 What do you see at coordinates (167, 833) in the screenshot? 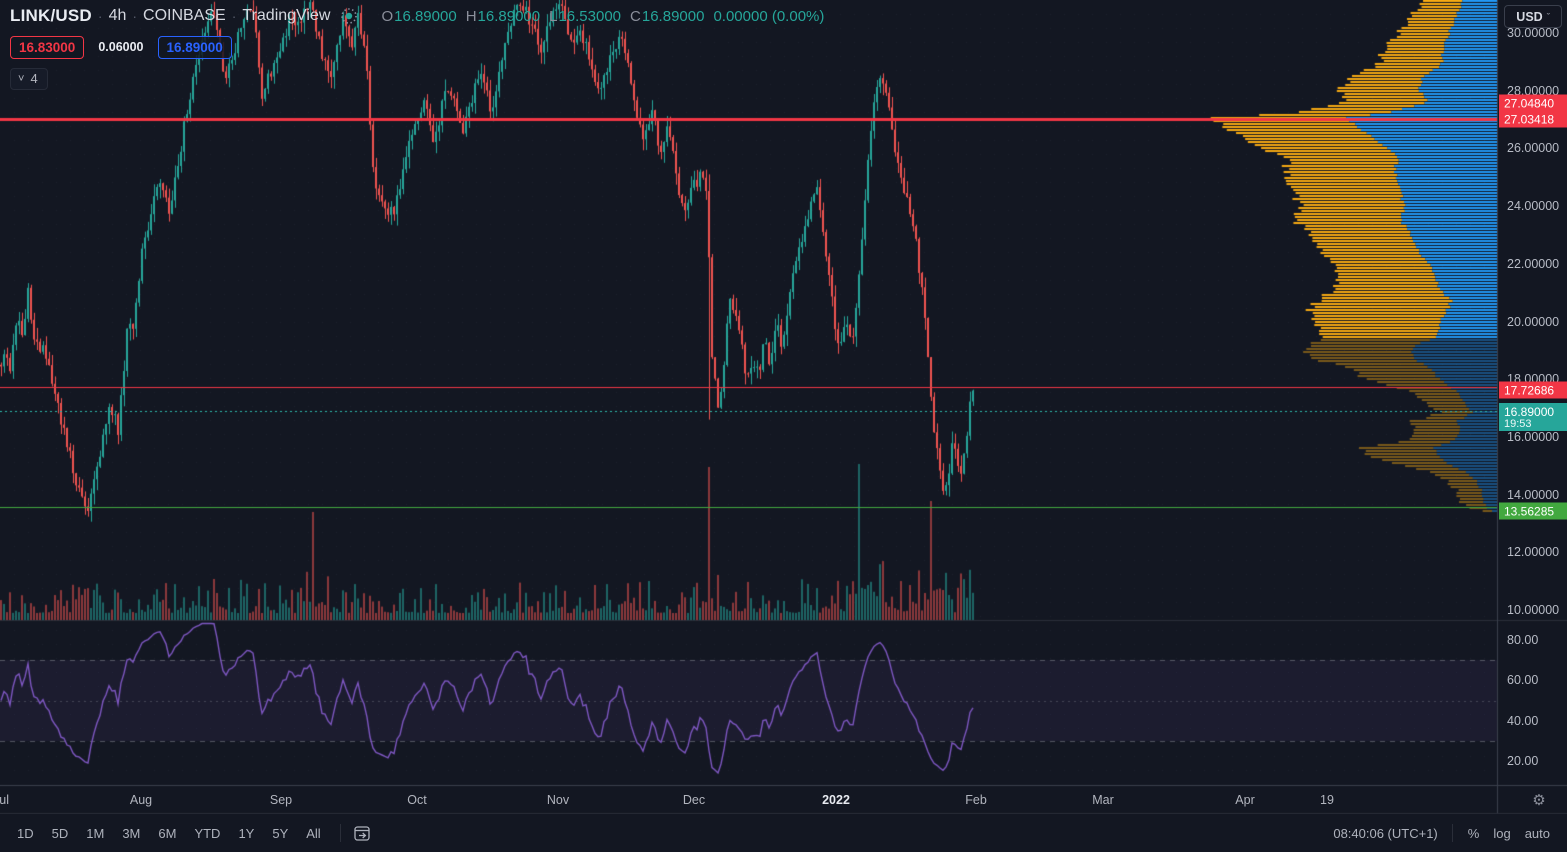
I see `range-button-6m: 6M` at bounding box center [167, 833].